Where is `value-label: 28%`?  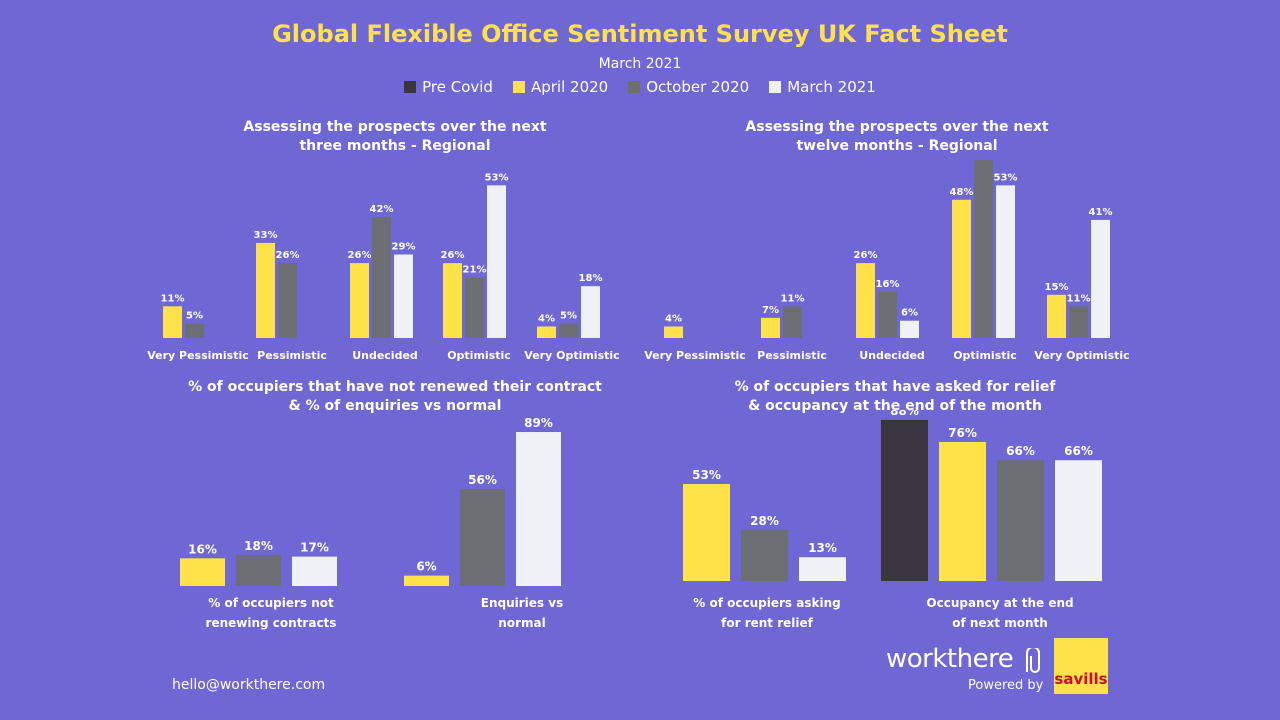
value-label: 28% is located at coordinates (764, 521).